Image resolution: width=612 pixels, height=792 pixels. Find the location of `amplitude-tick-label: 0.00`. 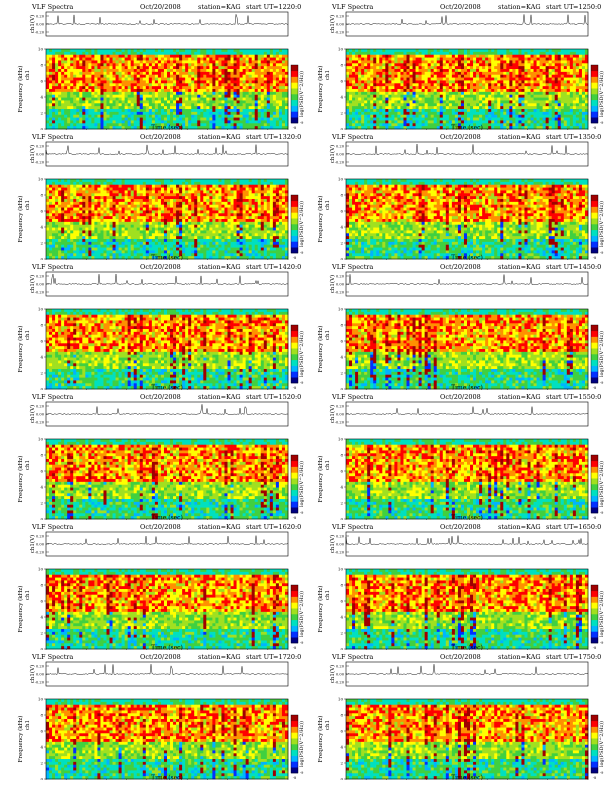

amplitude-tick-label: 0.00 is located at coordinates (40, 545).